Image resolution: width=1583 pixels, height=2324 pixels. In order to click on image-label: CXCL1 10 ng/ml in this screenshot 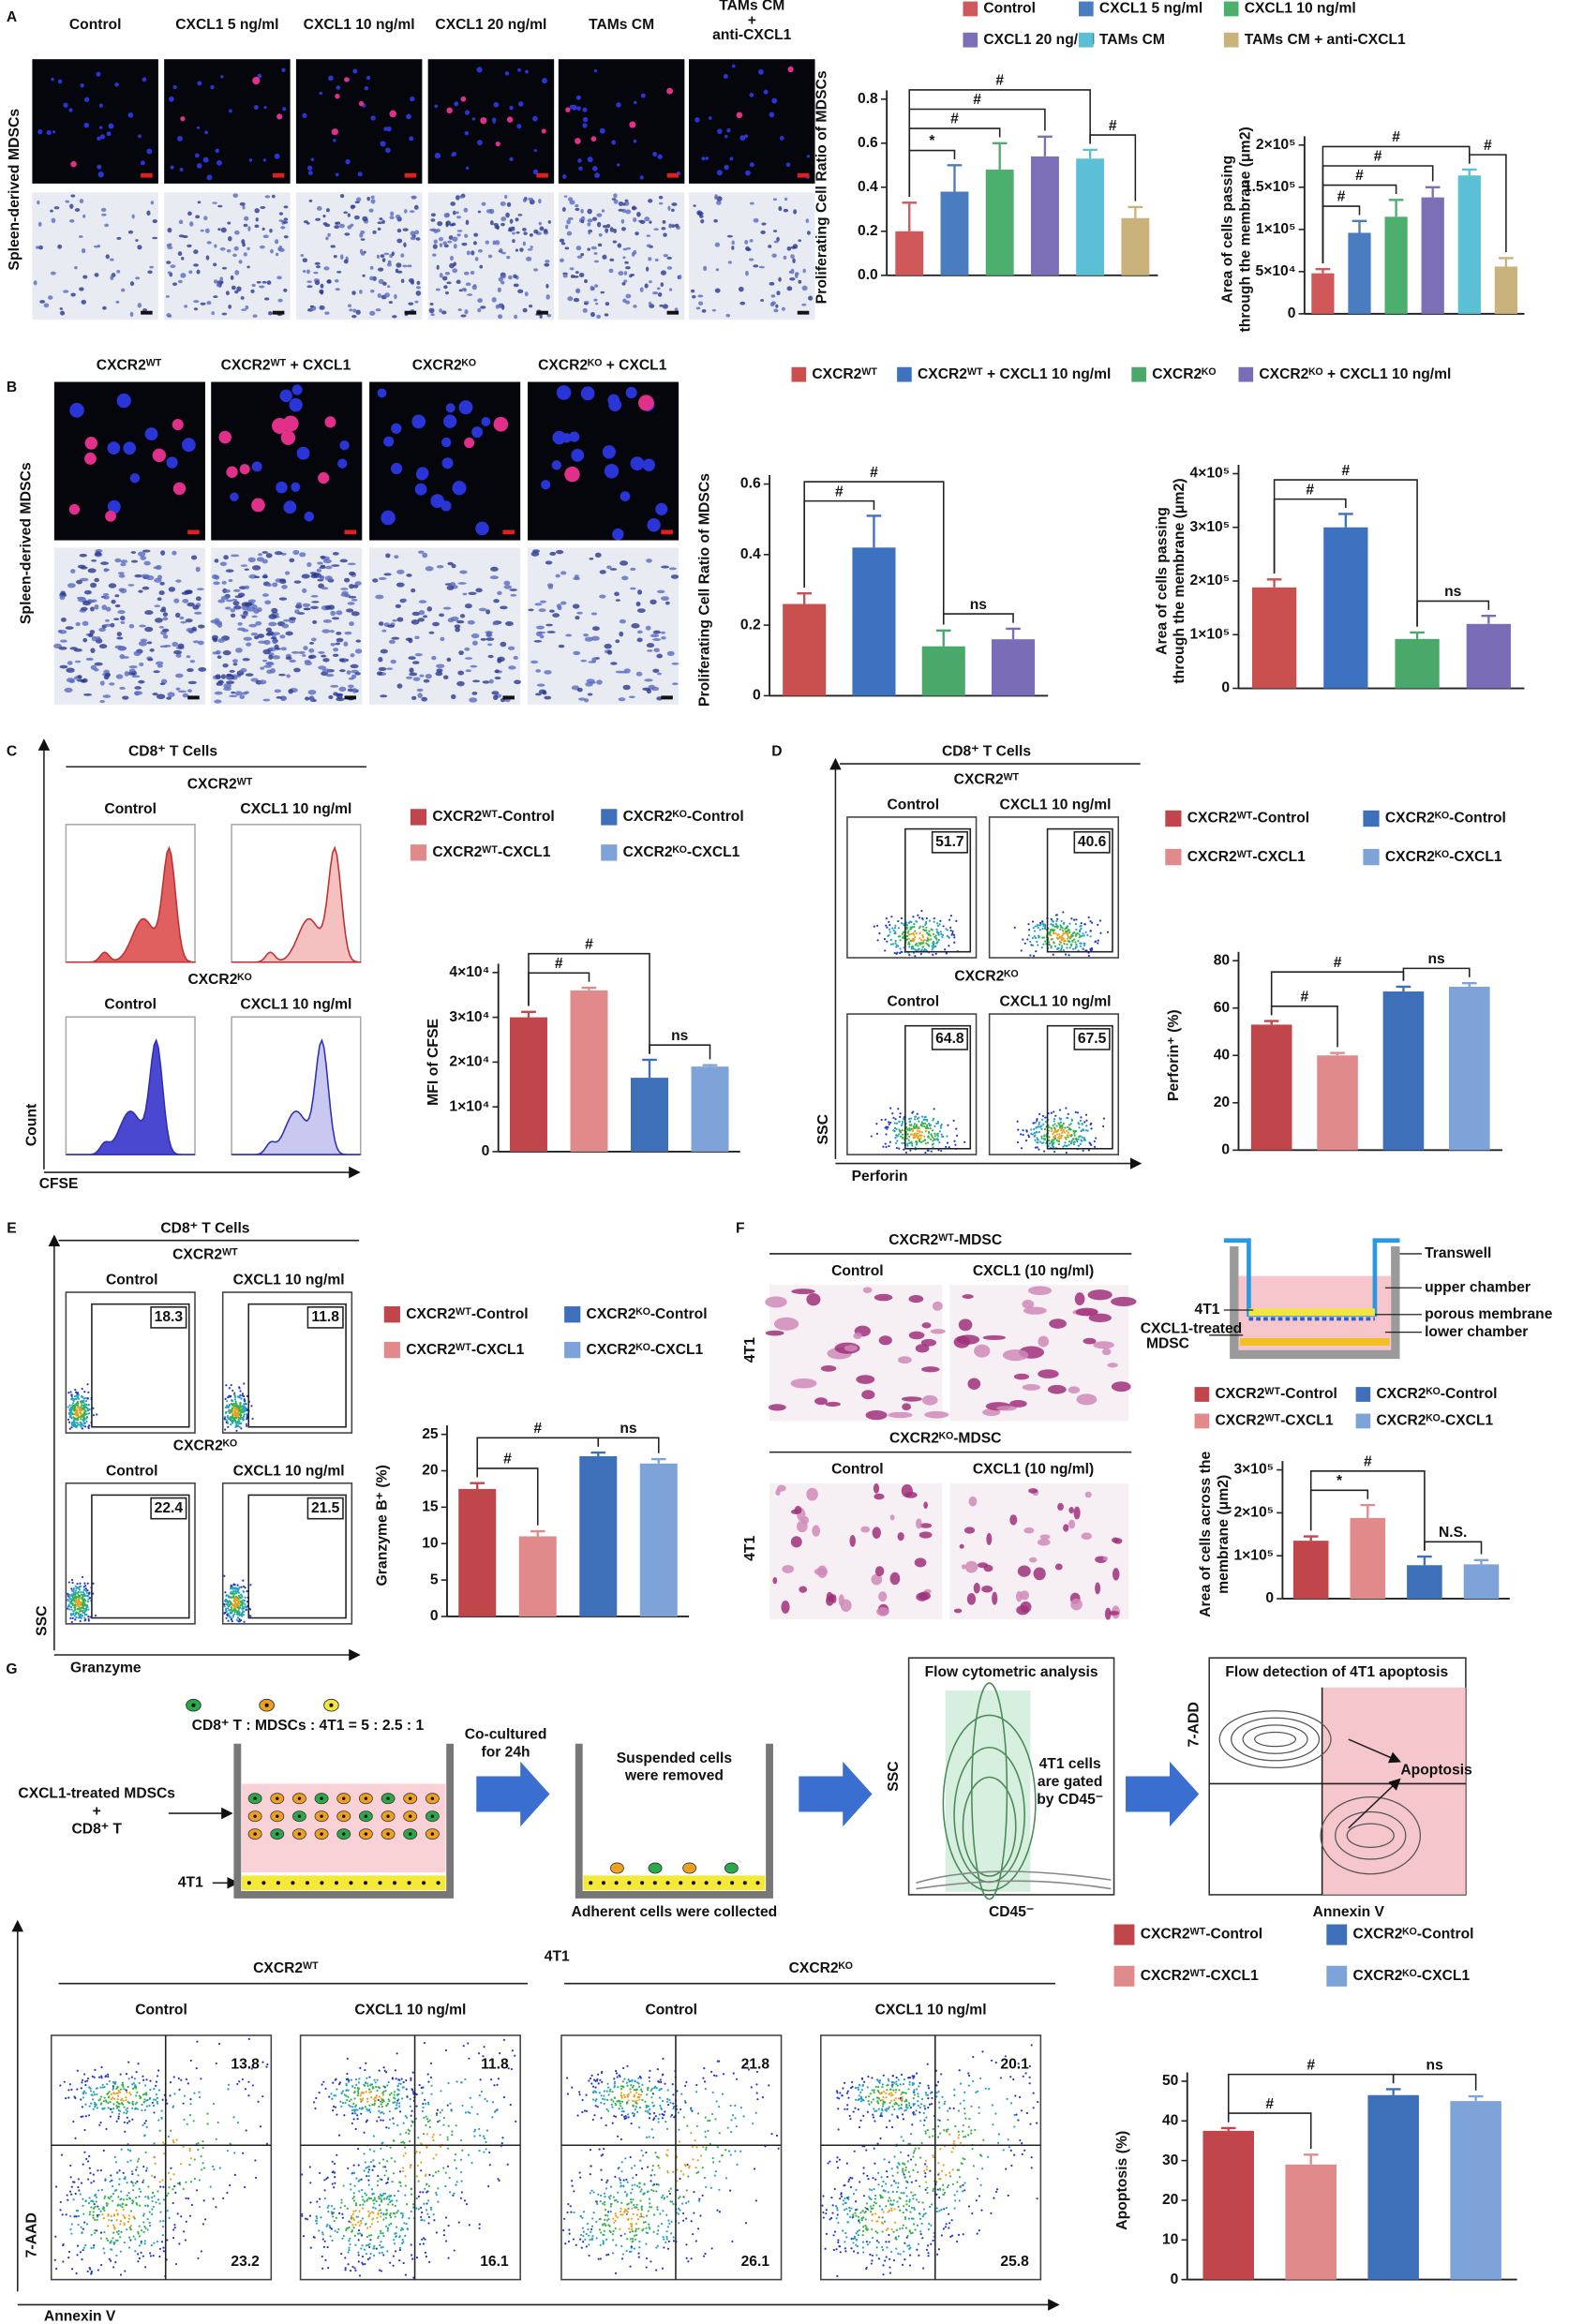, I will do `click(359, 25)`.